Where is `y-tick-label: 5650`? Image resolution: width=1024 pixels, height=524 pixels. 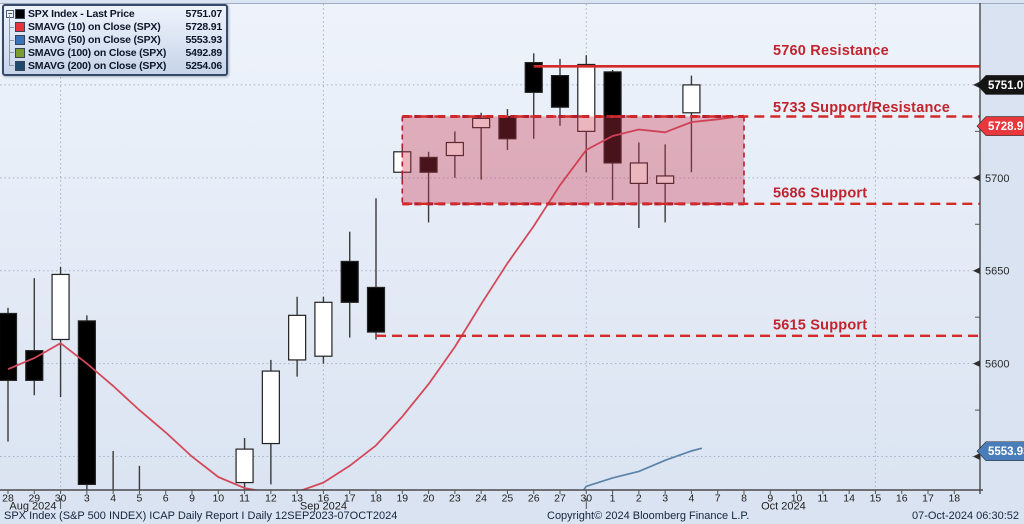 y-tick-label: 5650 is located at coordinates (997, 272).